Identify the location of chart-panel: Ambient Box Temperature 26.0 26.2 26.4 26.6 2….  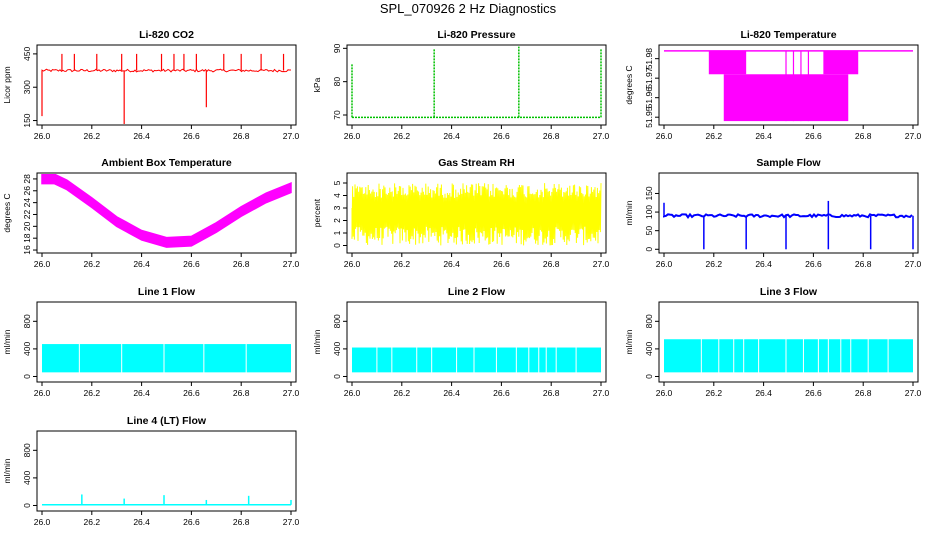
(151, 213).